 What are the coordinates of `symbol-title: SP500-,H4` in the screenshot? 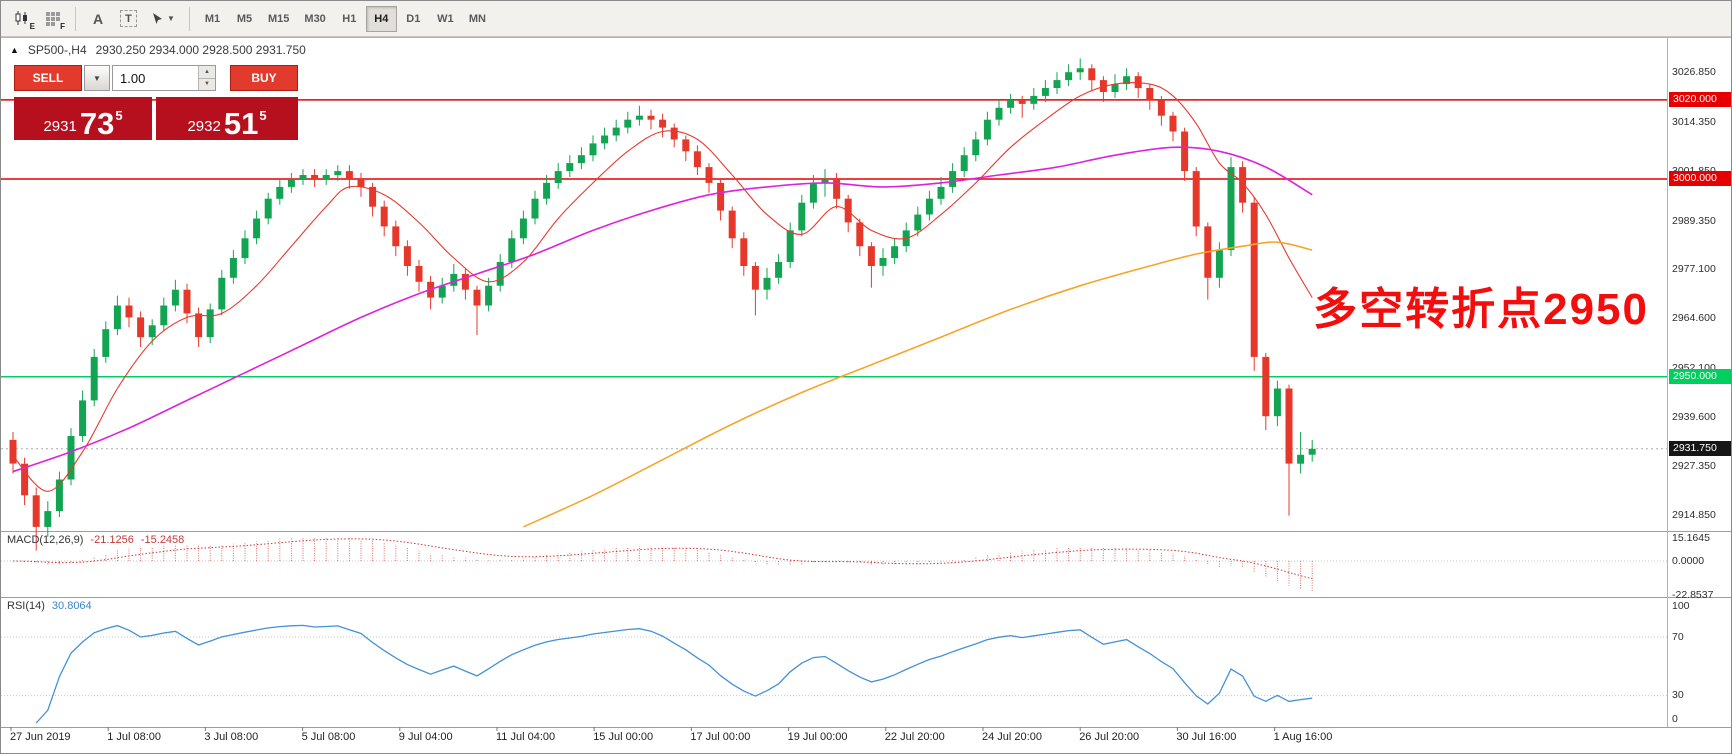 It's located at (57, 50).